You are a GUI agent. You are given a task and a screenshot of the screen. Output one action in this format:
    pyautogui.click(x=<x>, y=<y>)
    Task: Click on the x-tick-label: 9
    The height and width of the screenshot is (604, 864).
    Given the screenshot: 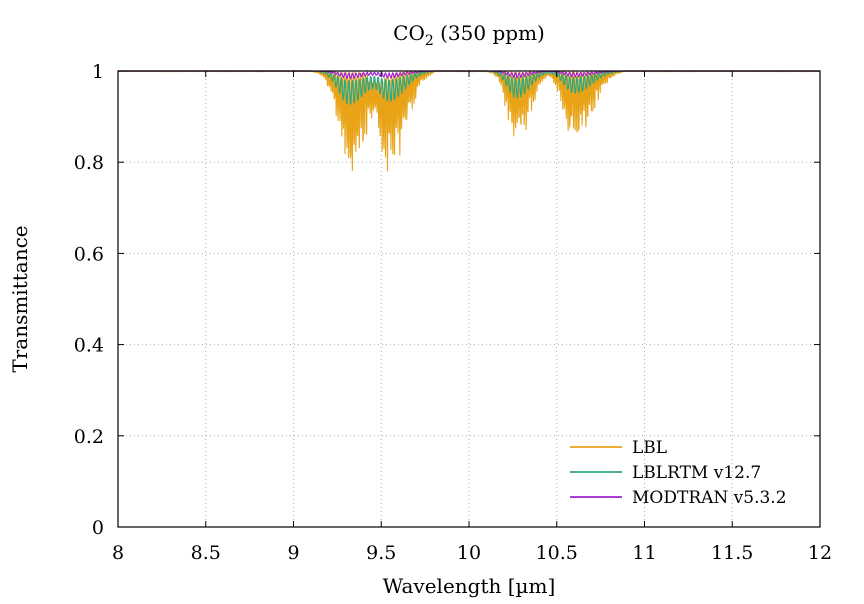 What is the action you would take?
    pyautogui.click(x=293, y=553)
    